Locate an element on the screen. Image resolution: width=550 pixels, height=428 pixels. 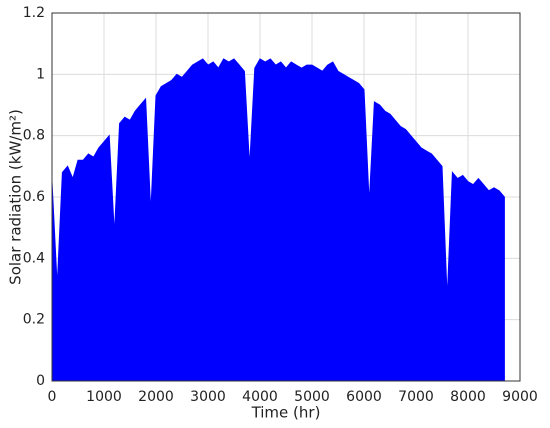
x-tick-label: 8000 is located at coordinates (468, 397).